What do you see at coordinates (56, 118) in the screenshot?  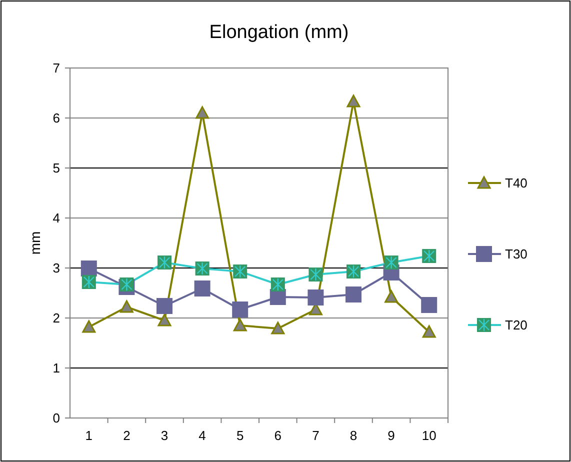 I see `y-tick-label: 6` at bounding box center [56, 118].